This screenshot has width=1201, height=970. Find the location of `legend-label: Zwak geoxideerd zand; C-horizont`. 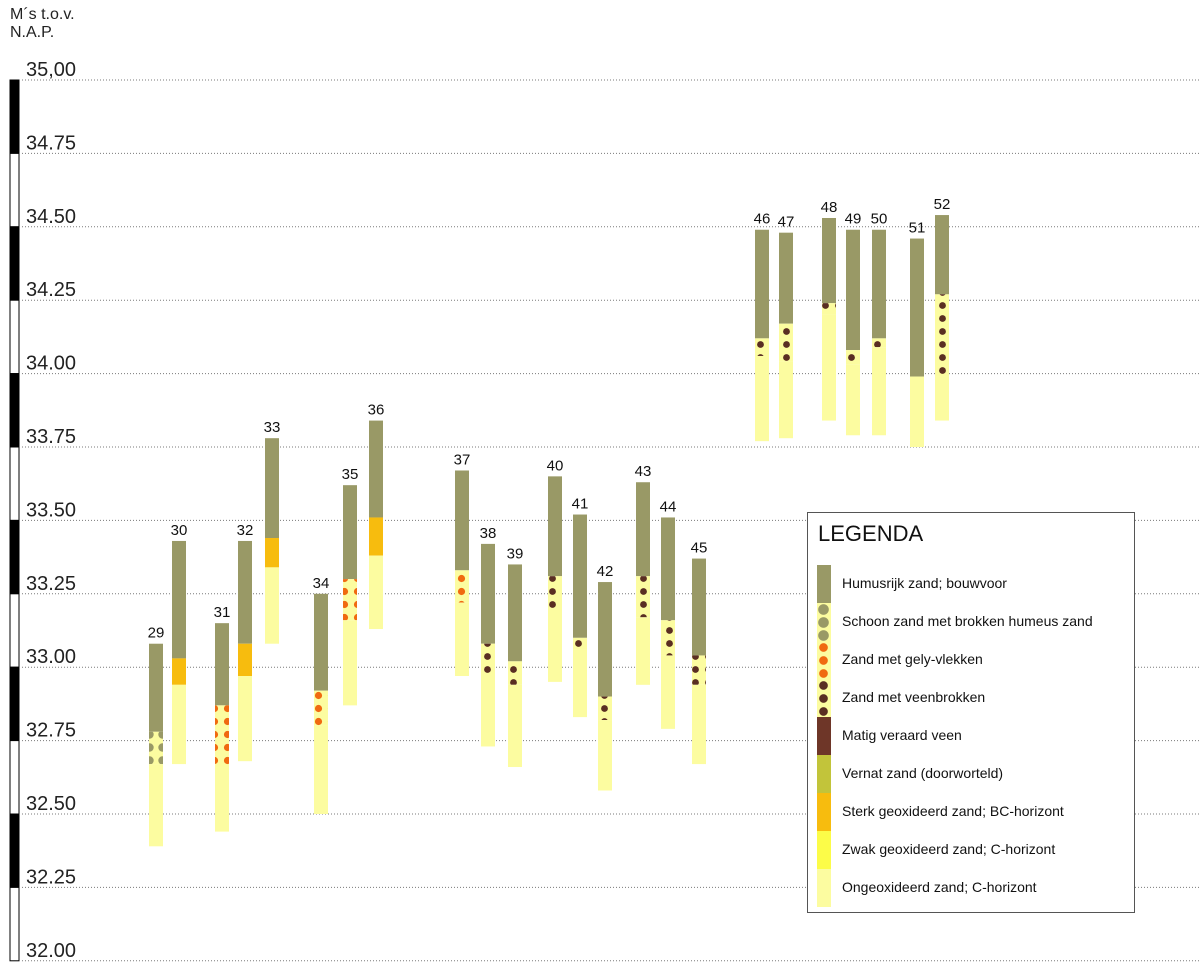

legend-label: Zwak geoxideerd zand; C-horizont is located at coordinates (949, 849).